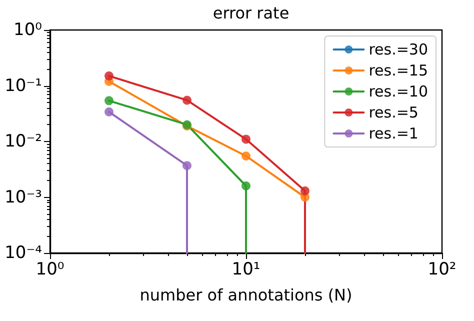 This screenshot has height=321, width=474. What do you see at coordinates (393, 113) in the screenshot?
I see `legend-label: res.=5` at bounding box center [393, 113].